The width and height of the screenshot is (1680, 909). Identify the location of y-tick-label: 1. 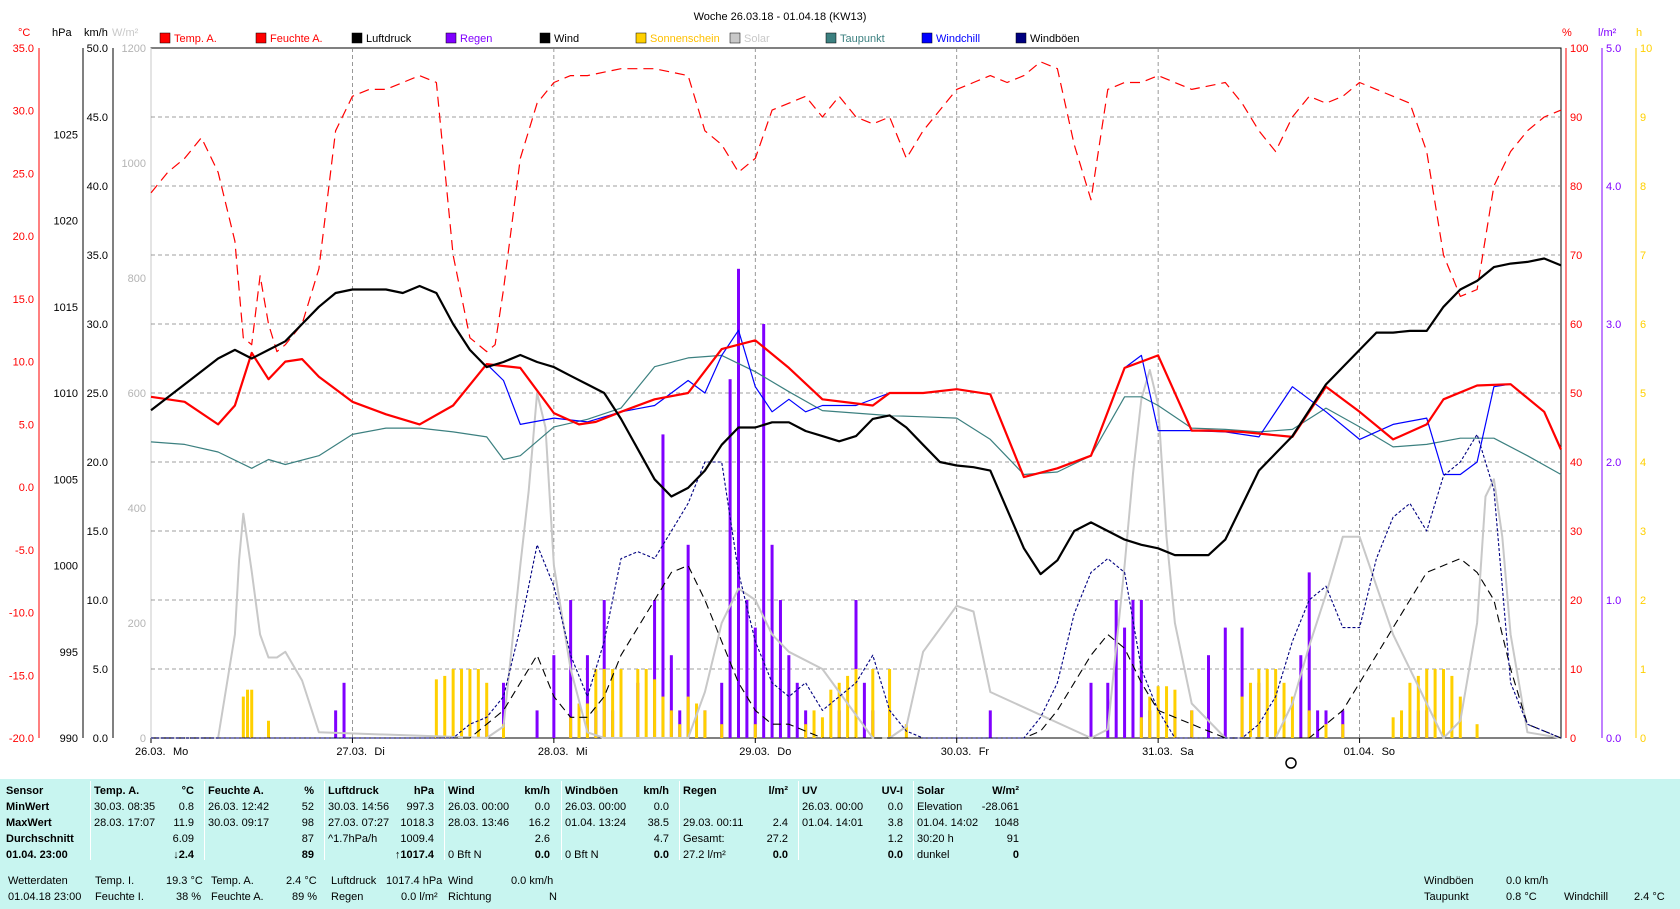
(1643, 670).